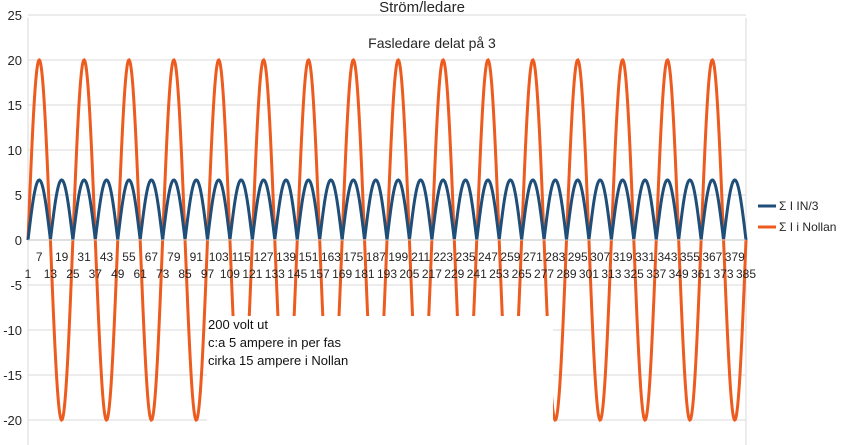 This screenshot has width=845, height=445. What do you see at coordinates (39, 257) in the screenshot?
I see `x-tick-label: 7` at bounding box center [39, 257].